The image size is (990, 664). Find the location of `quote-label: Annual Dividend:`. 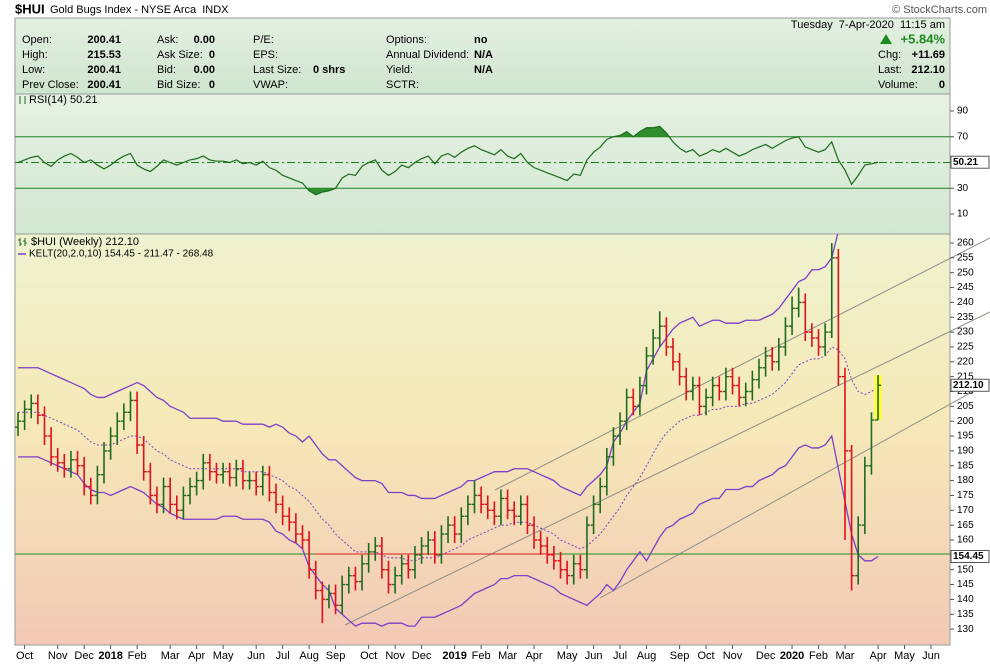

quote-label: Annual Dividend: is located at coordinates (427, 55).